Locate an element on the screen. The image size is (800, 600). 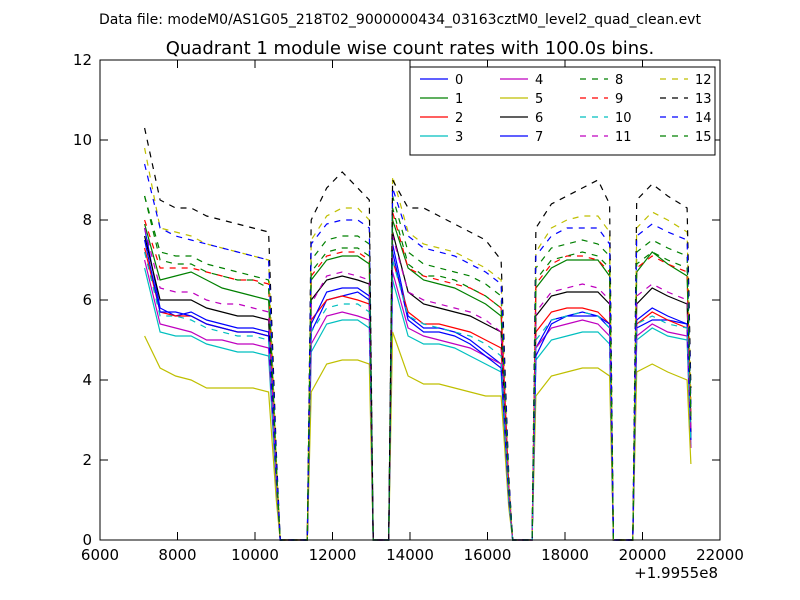
x-tick-label: 14000 is located at coordinates (410, 555).